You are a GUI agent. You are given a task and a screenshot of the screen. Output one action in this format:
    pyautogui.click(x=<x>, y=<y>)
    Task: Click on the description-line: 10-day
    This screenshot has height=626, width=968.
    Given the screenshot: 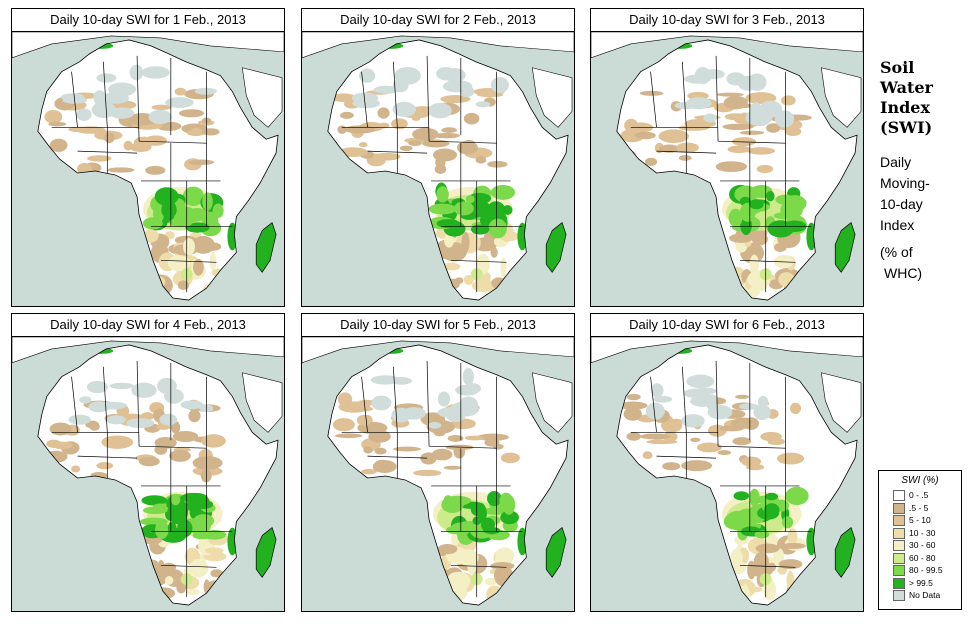 What is the action you would take?
    pyautogui.click(x=901, y=204)
    